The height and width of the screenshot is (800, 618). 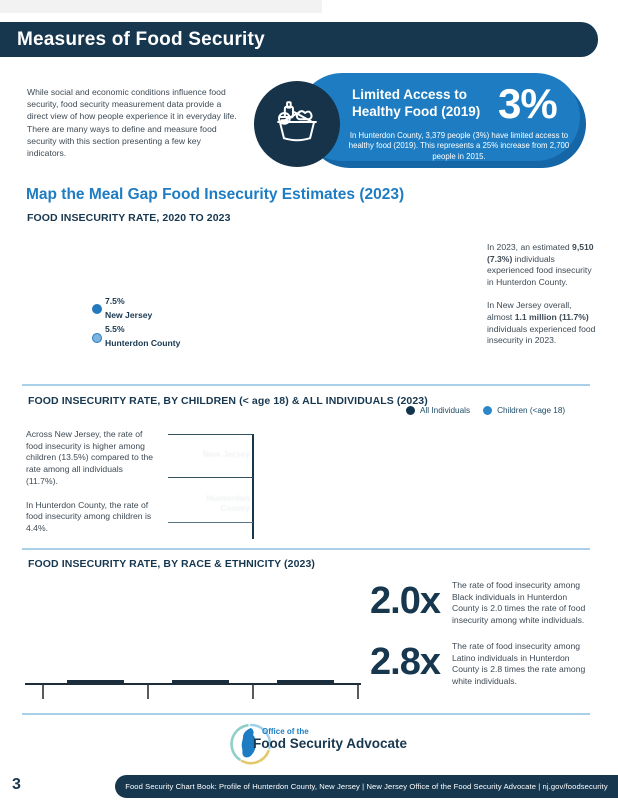 I want to click on children-chart-axis, so click(x=253, y=486).